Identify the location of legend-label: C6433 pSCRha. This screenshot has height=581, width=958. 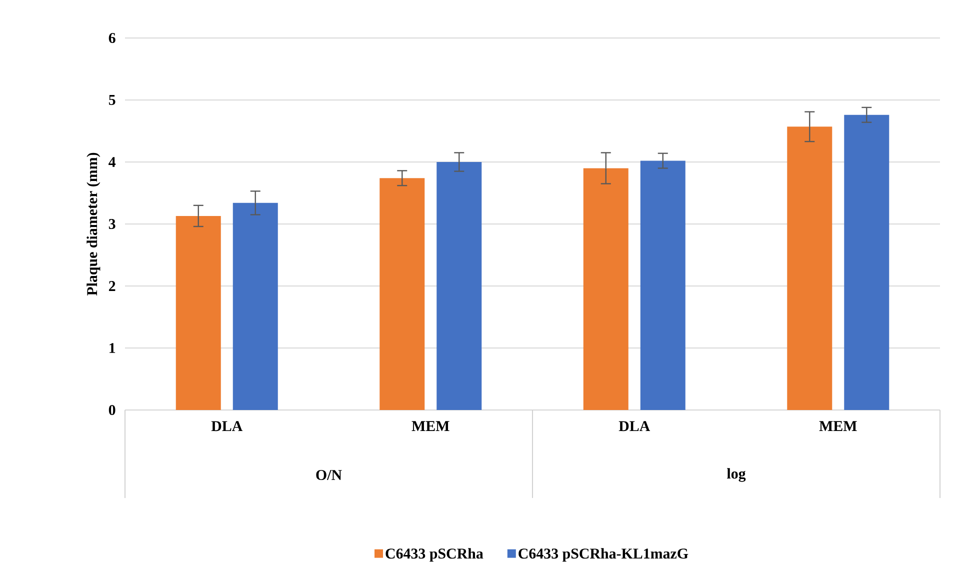
(435, 555).